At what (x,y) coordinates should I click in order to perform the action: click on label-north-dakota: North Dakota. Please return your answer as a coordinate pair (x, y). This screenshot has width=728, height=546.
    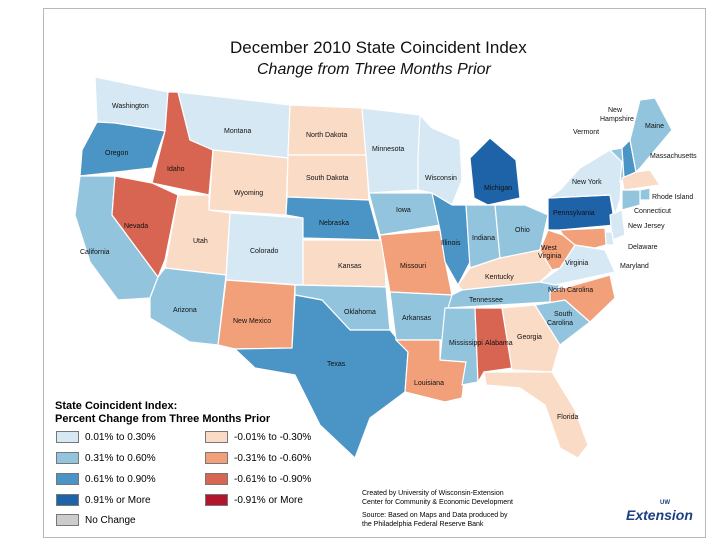
    Looking at the image, I should click on (326, 135).